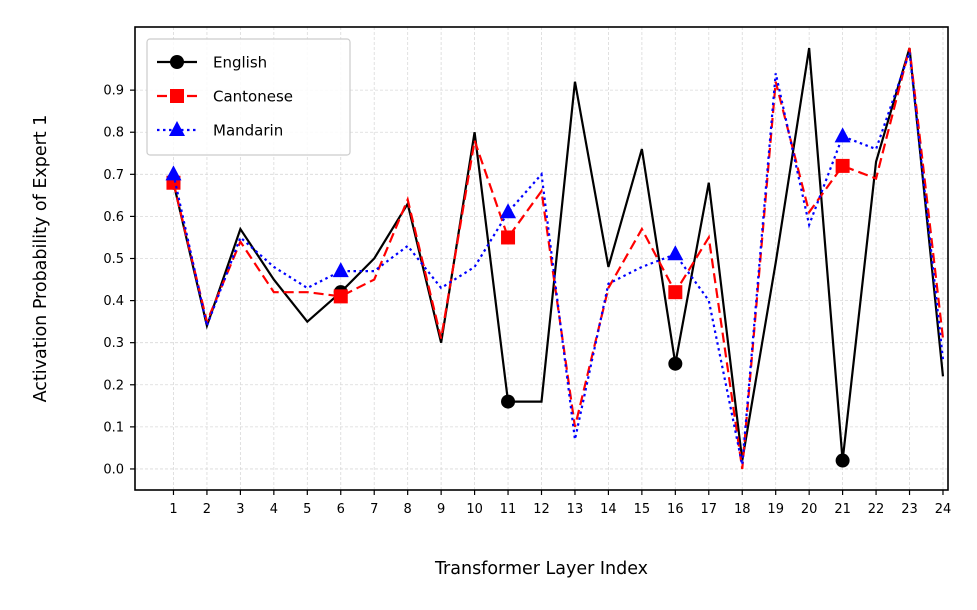  I want to click on y-tick-label: 0.5, so click(113, 259).